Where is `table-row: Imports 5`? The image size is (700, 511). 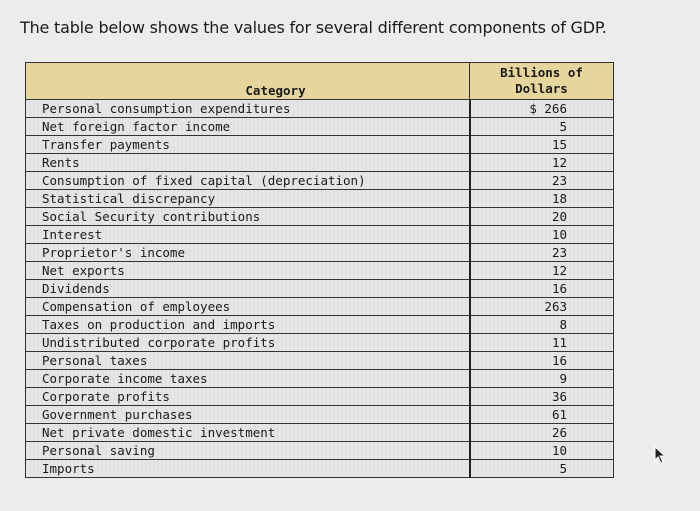
table-row: Imports 5 is located at coordinates (319, 468).